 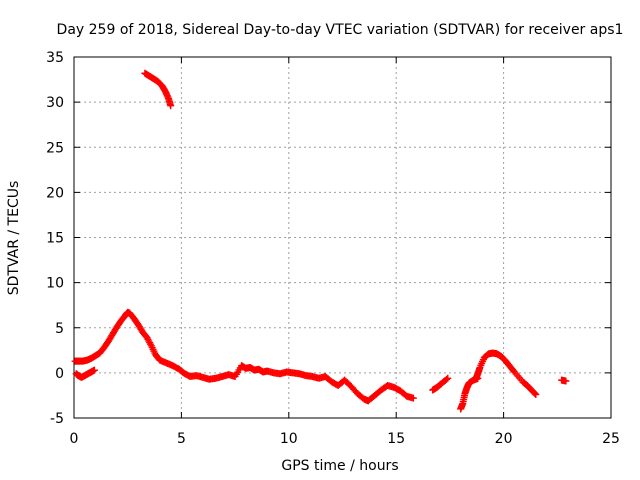 What do you see at coordinates (345, 439) in the screenshot?
I see `x-tick-labels: 0 5 10 15 20 25` at bounding box center [345, 439].